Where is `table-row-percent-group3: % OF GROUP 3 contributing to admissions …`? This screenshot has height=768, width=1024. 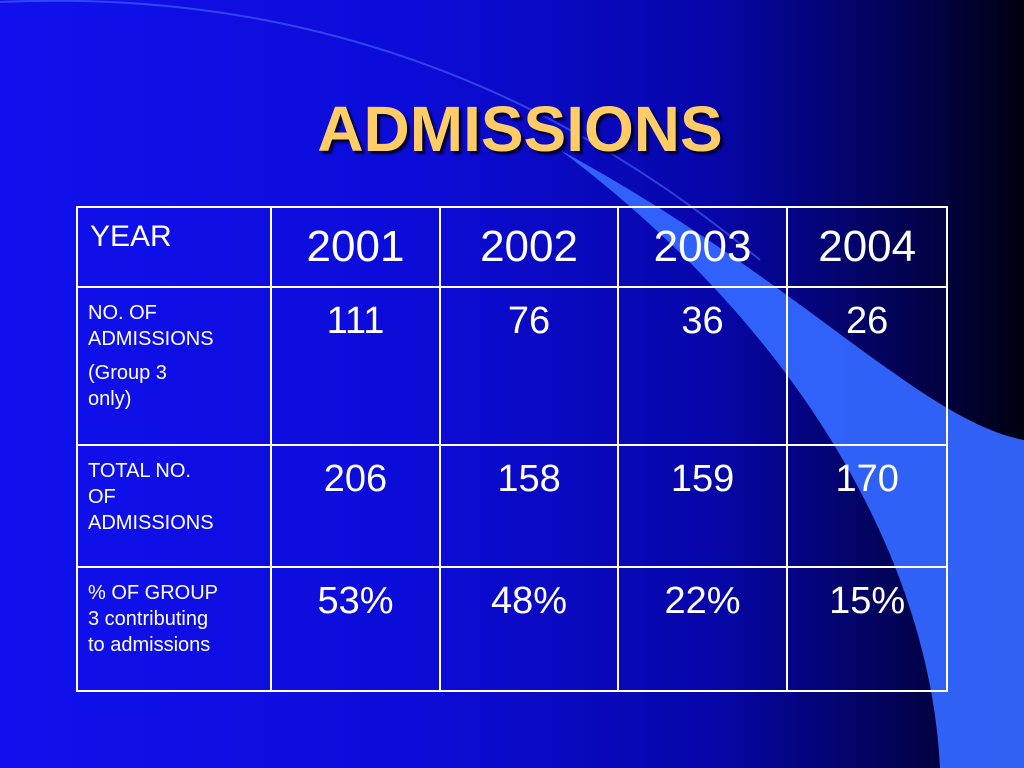 table-row-percent-group3: % OF GROUP 3 contributing to admissions … is located at coordinates (512, 629).